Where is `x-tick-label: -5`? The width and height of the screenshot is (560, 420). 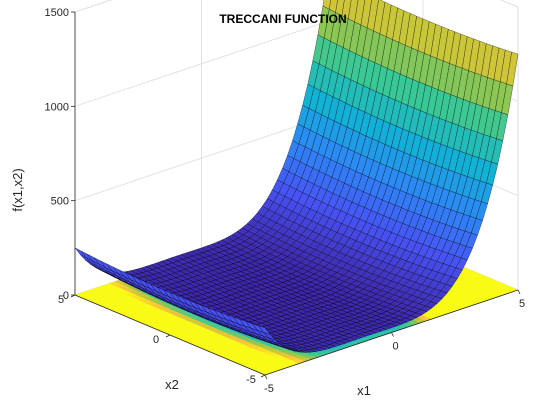
x-tick-label: -5 is located at coordinates (269, 389).